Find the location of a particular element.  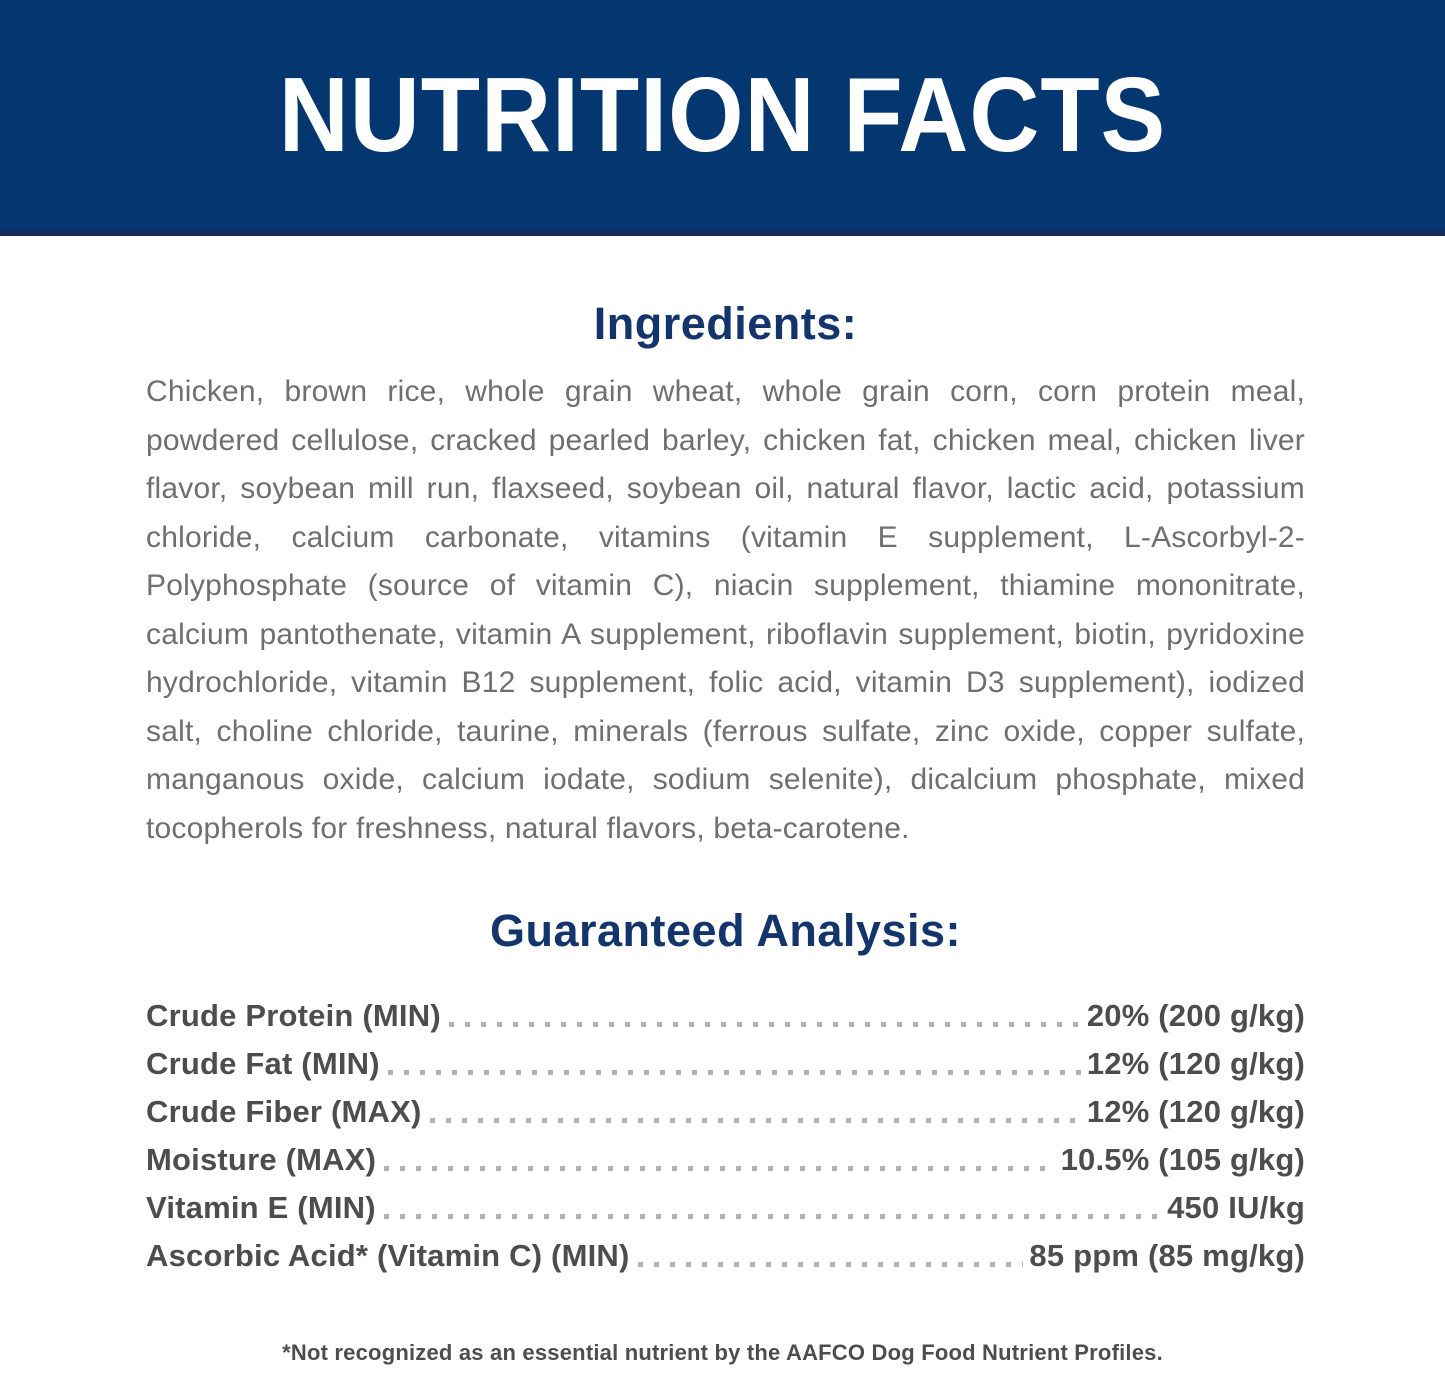

nutrient-value: 450 IU/kg is located at coordinates (1236, 1207).